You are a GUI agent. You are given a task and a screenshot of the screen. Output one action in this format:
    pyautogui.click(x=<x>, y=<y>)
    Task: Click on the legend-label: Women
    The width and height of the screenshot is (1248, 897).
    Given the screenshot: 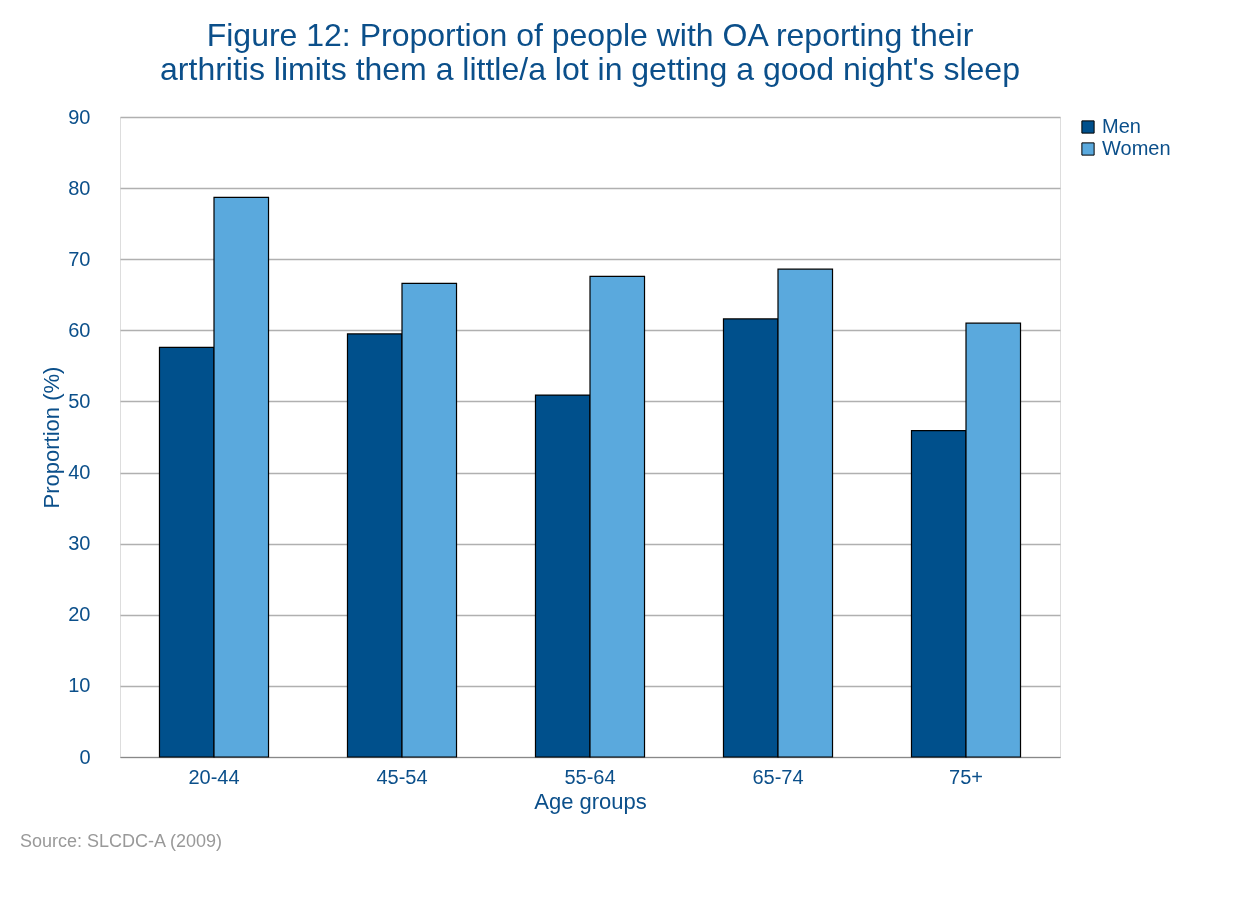 What is the action you would take?
    pyautogui.click(x=1136, y=148)
    